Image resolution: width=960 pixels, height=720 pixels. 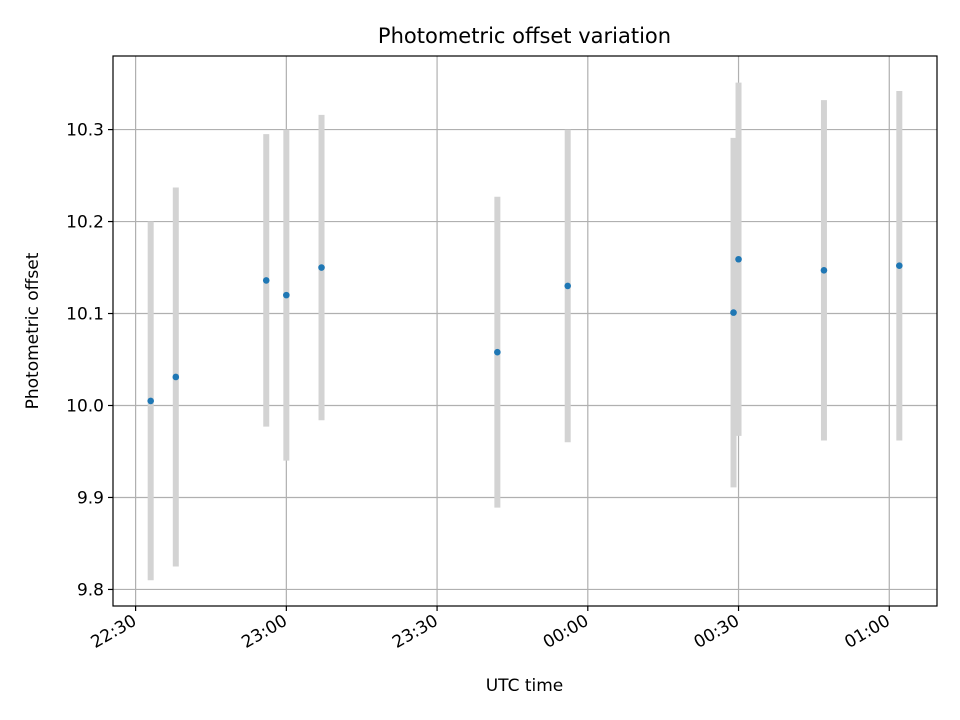 What do you see at coordinates (90, 590) in the screenshot?
I see `y-tick-label: 9.8` at bounding box center [90, 590].